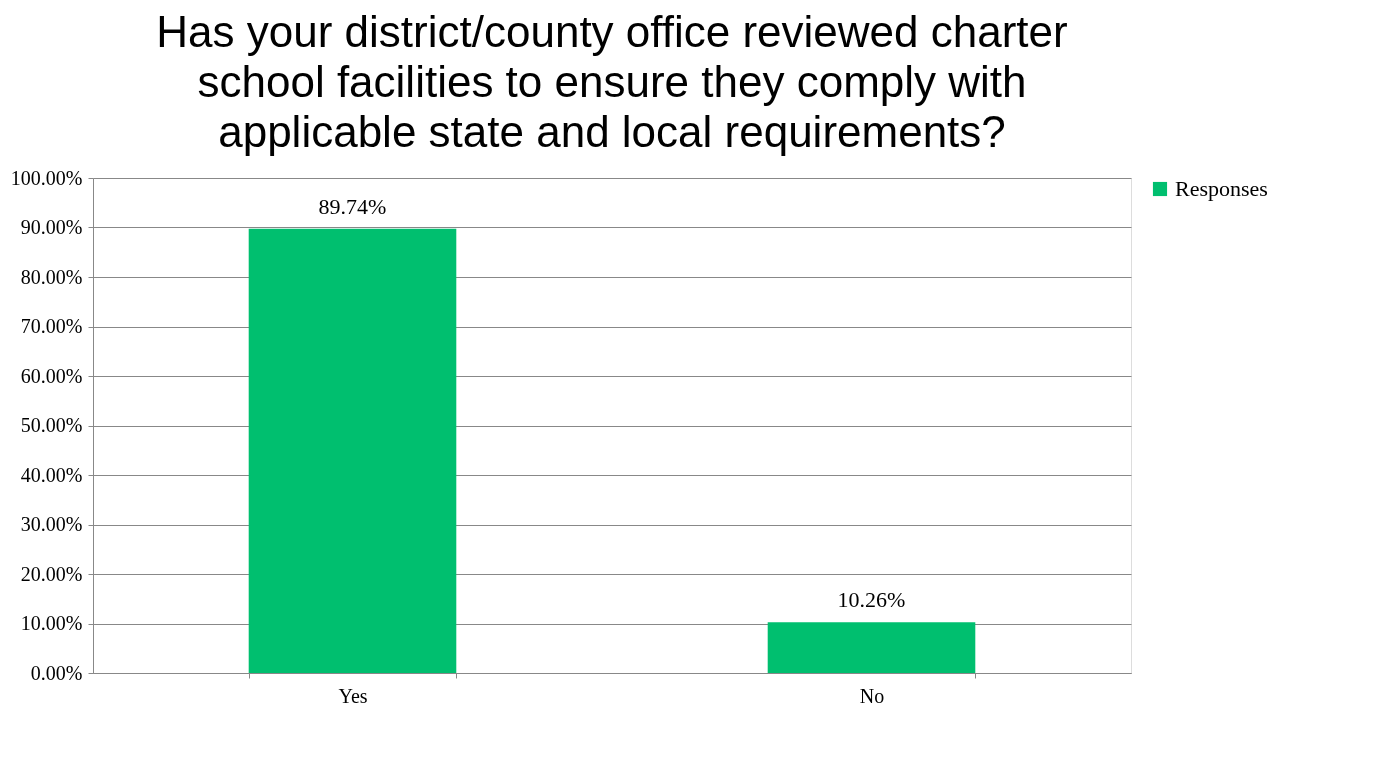 The height and width of the screenshot is (782, 1396). What do you see at coordinates (871, 600) in the screenshot?
I see `data-label: 10.26%` at bounding box center [871, 600].